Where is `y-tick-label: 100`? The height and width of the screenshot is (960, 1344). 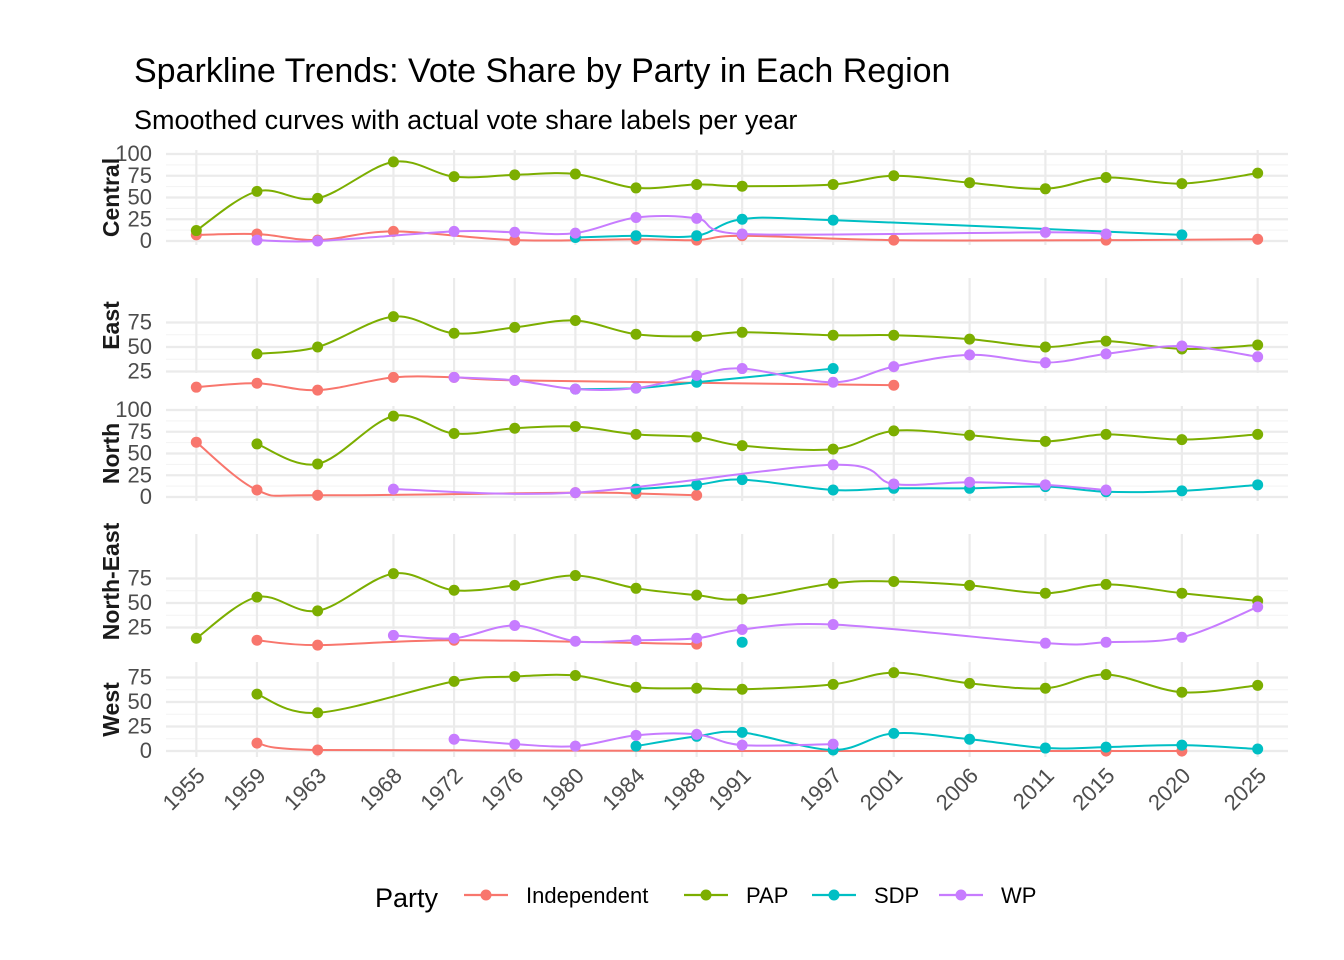
y-tick-label: 100 is located at coordinates (133, 153).